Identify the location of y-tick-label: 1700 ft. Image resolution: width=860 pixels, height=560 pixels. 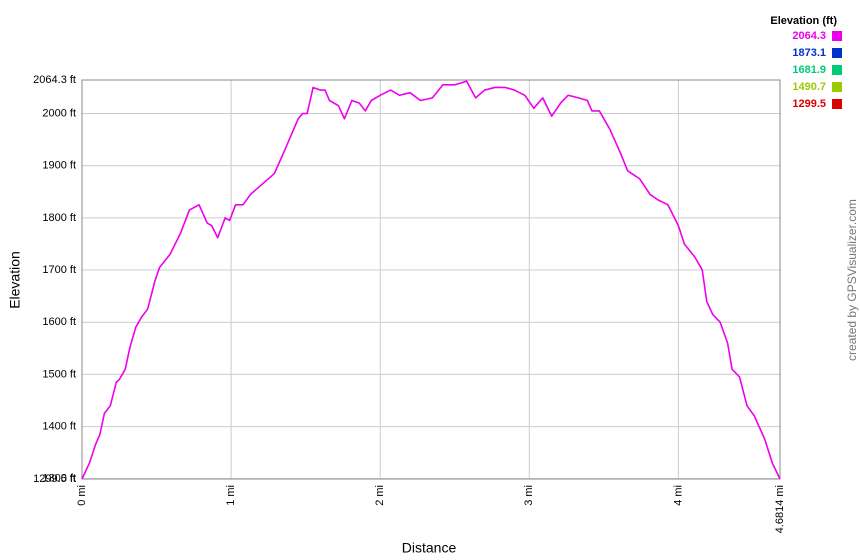
(59, 270).